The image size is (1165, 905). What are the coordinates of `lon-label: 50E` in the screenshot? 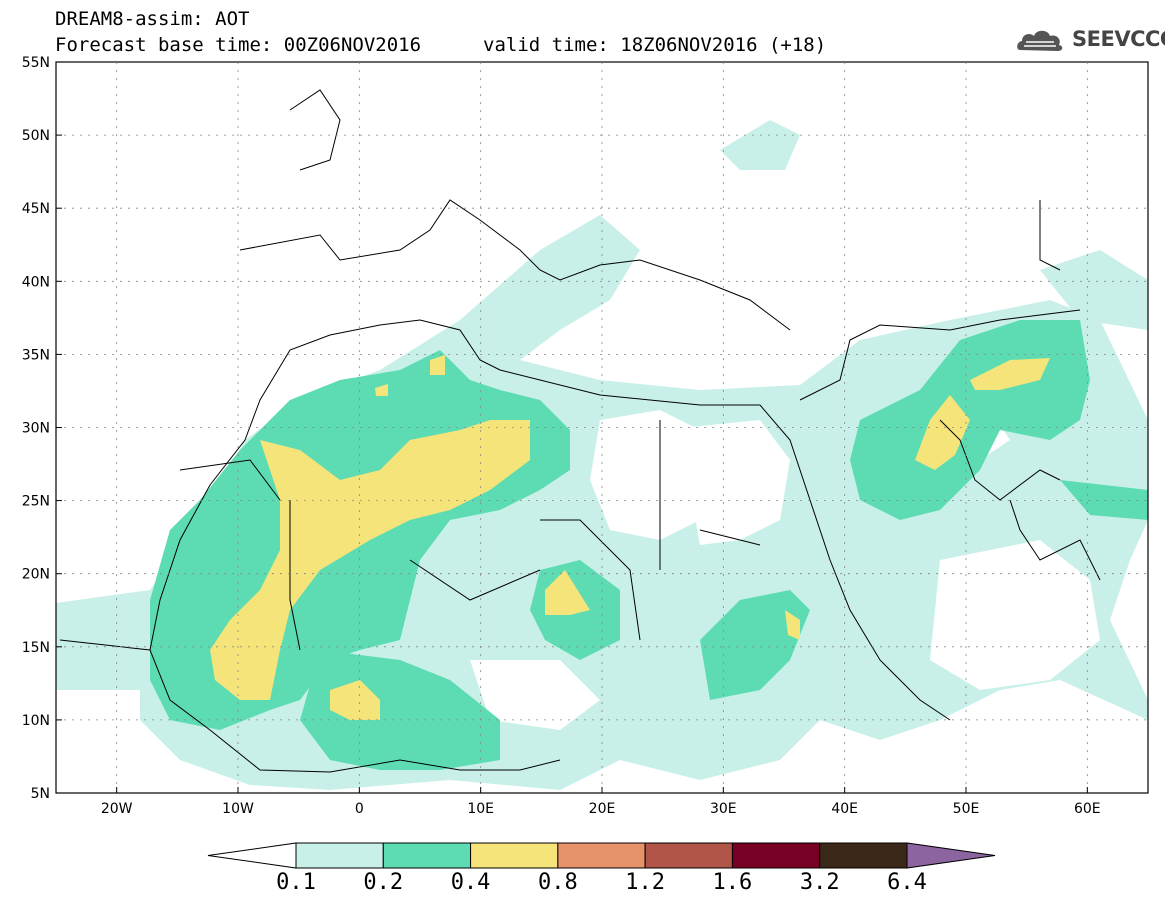 It's located at (966, 809).